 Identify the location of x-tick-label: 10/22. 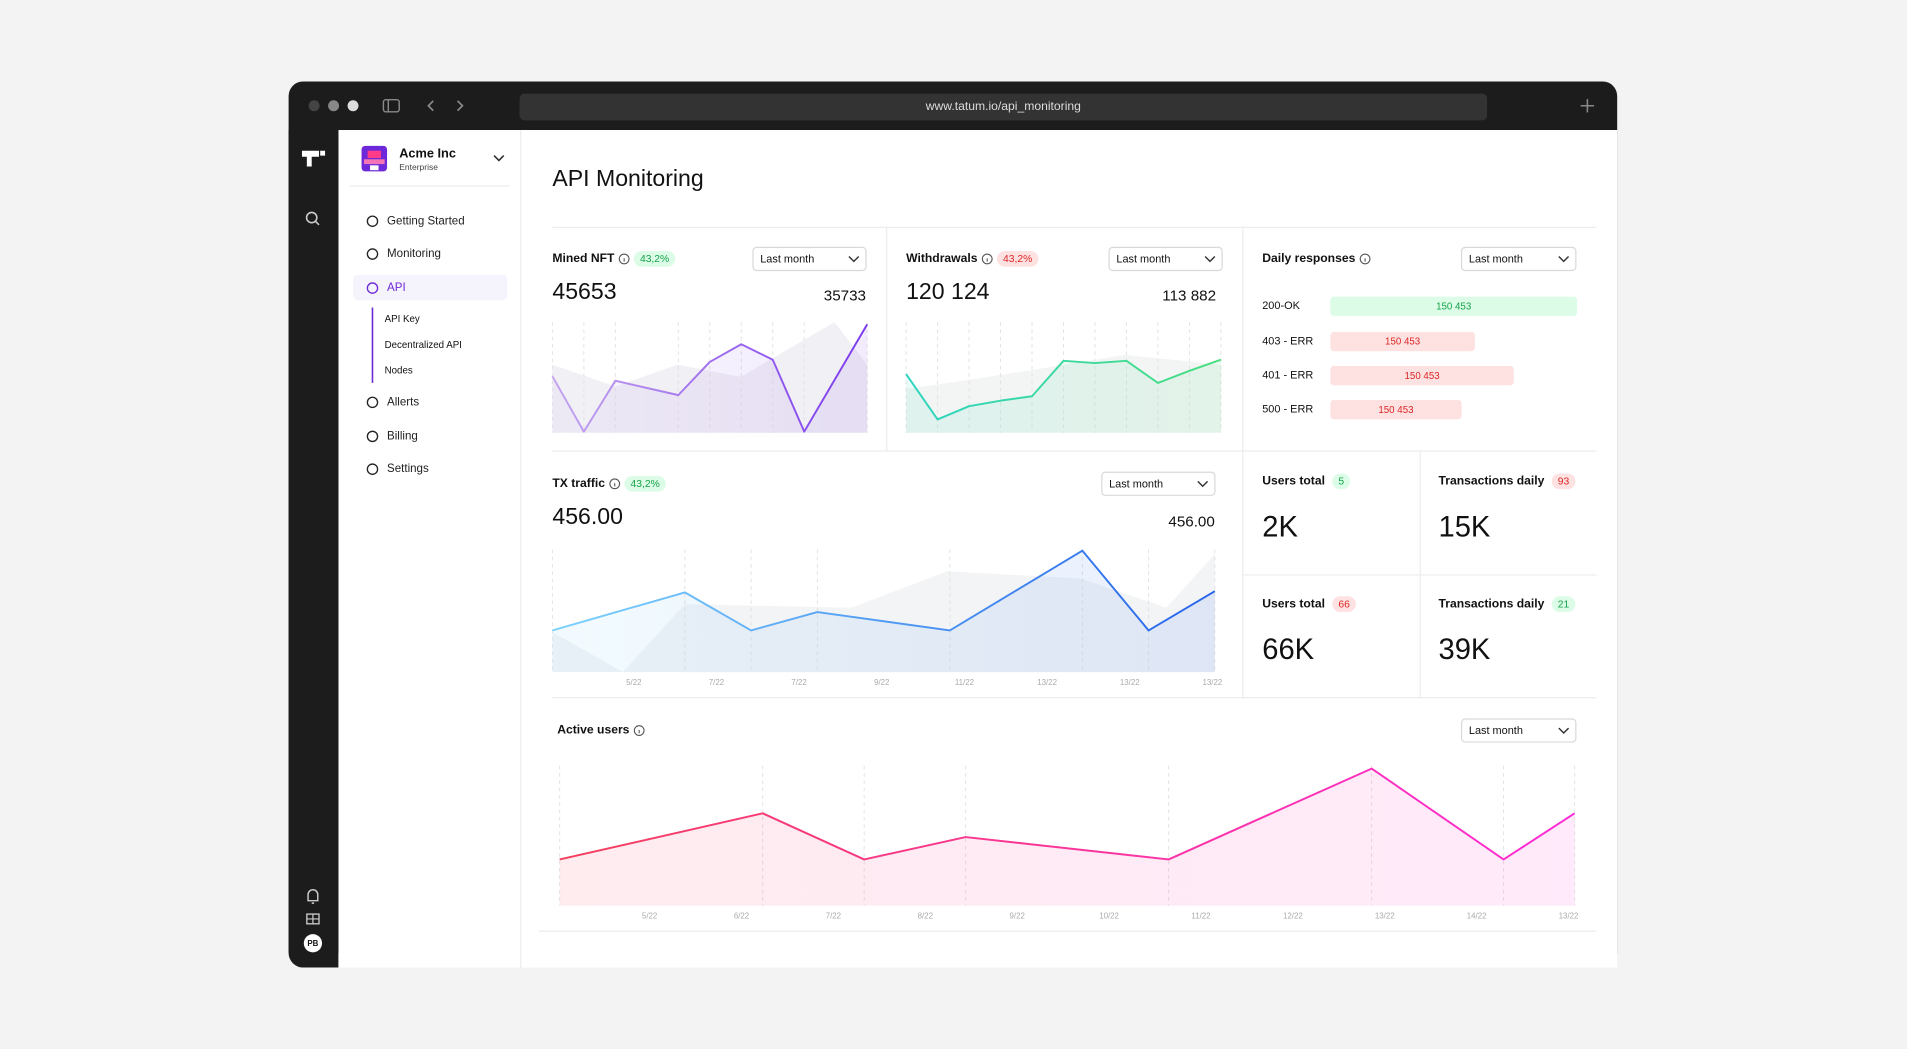
(1109, 916).